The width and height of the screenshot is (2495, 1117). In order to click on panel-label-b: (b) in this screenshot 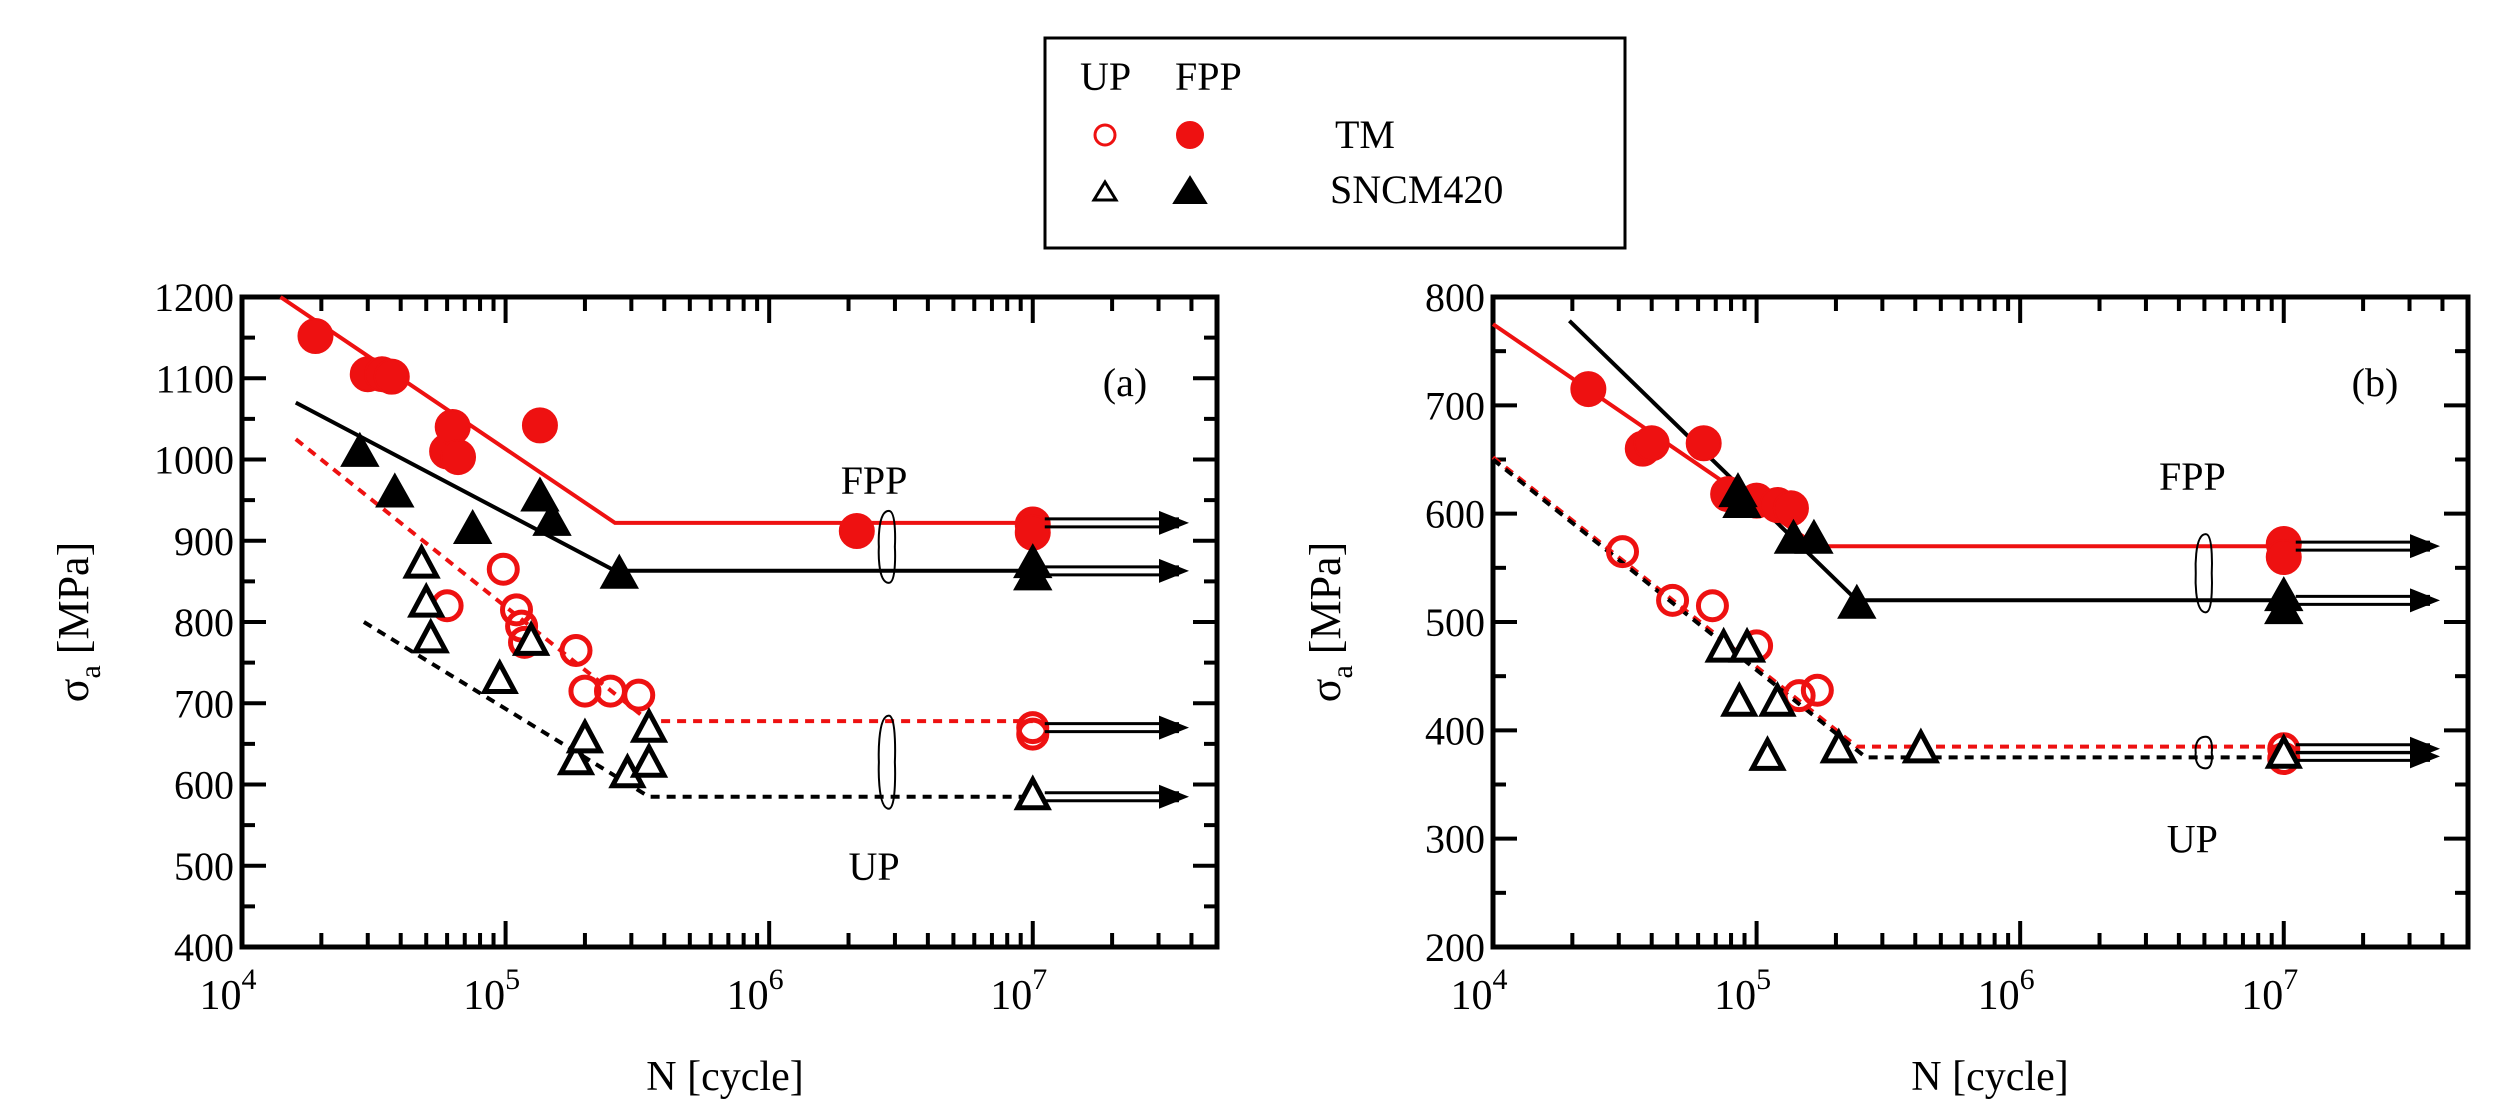, I will do `click(2375, 382)`.